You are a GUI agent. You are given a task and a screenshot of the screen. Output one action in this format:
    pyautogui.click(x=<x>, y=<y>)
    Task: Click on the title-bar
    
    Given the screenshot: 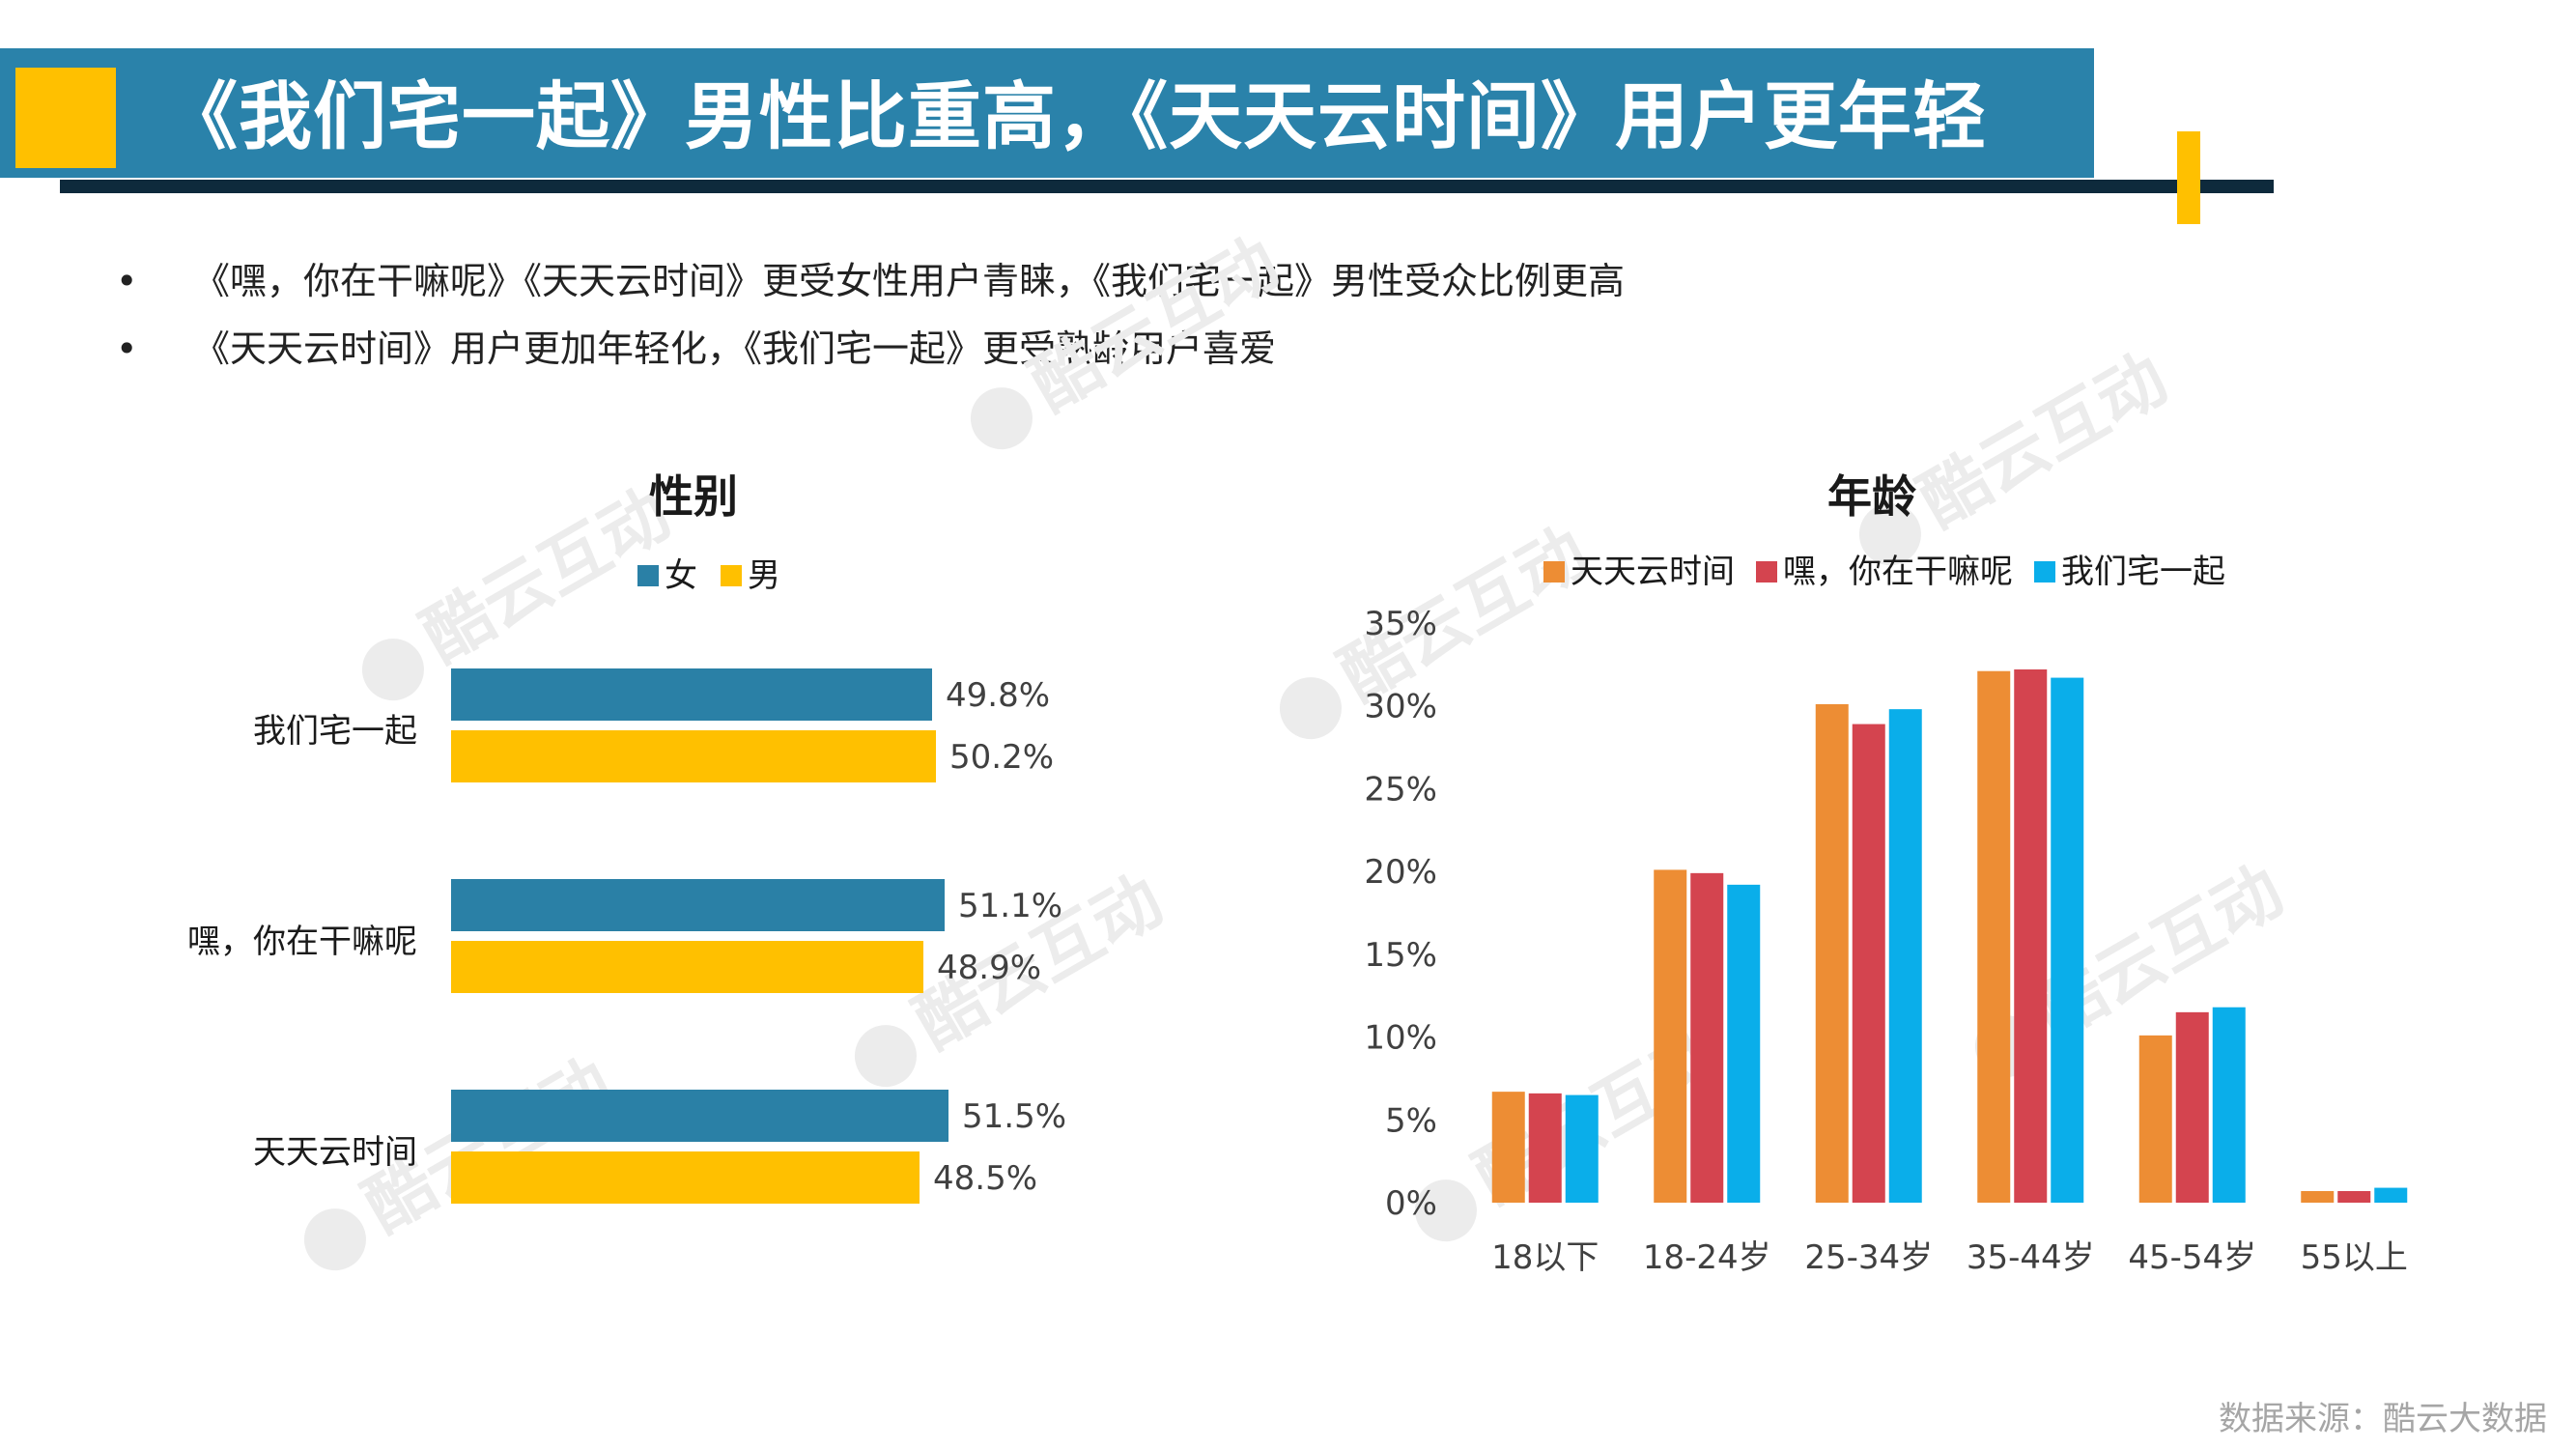 What is the action you would take?
    pyautogui.click(x=1047, y=113)
    